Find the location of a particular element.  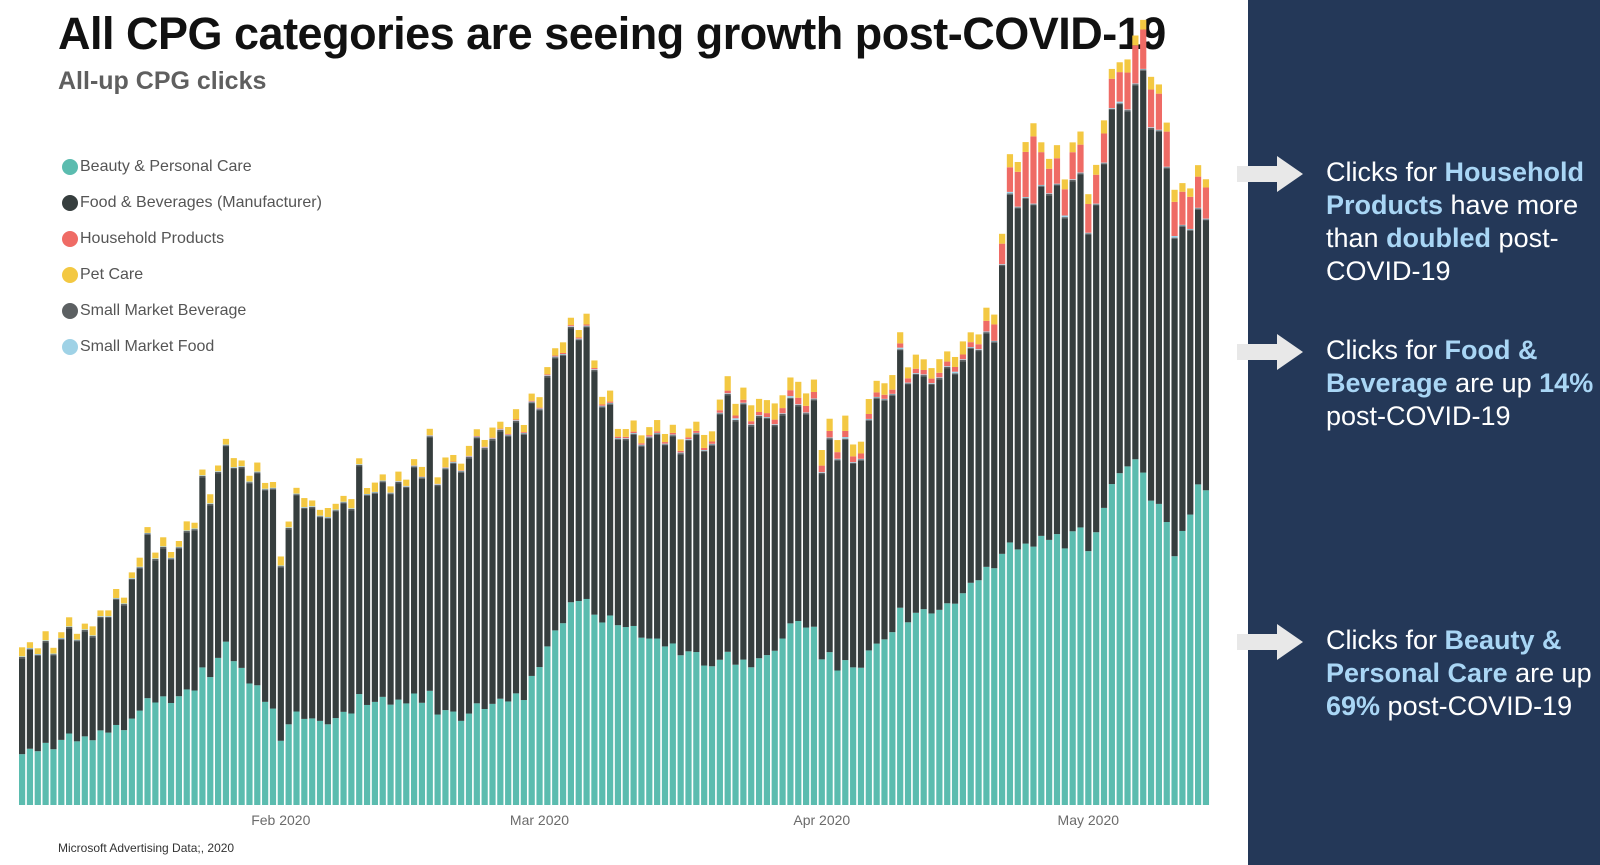

legend-item: Beauty & Personal Care is located at coordinates (192, 167).